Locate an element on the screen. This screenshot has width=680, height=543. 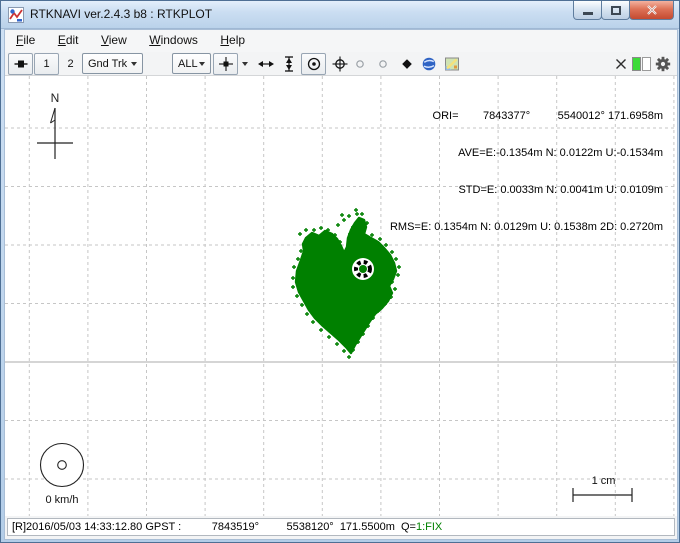
menu-bar: File Edit View Windows Help is located at coordinates (341, 41).